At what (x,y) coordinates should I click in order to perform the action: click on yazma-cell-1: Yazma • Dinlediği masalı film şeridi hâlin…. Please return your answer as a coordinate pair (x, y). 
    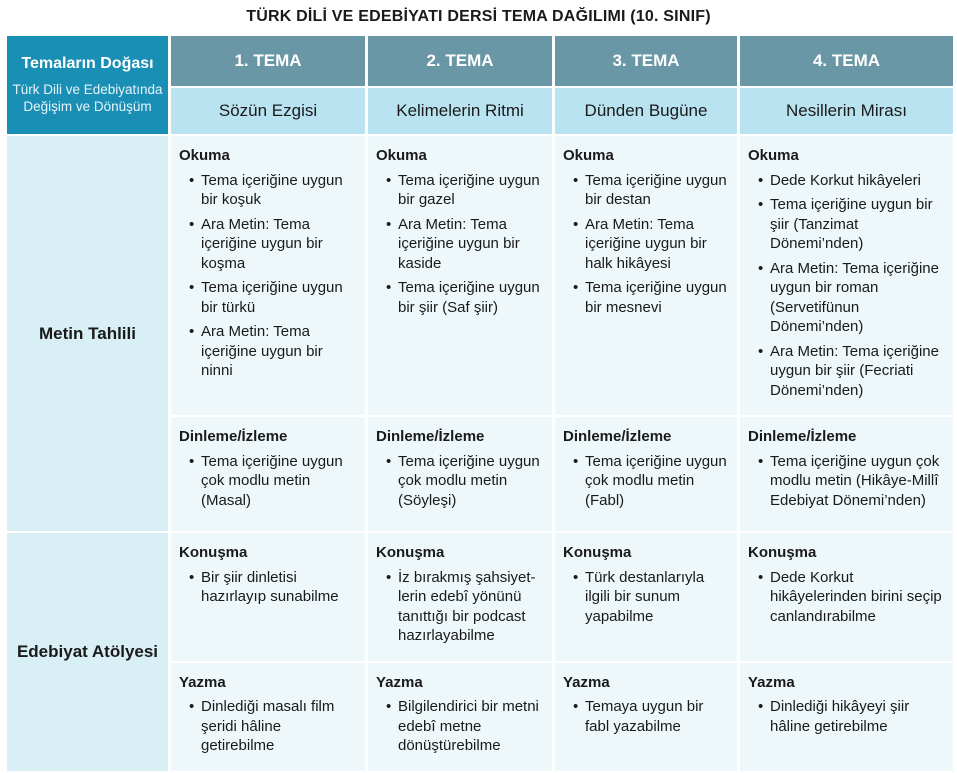
    Looking at the image, I should click on (268, 716).